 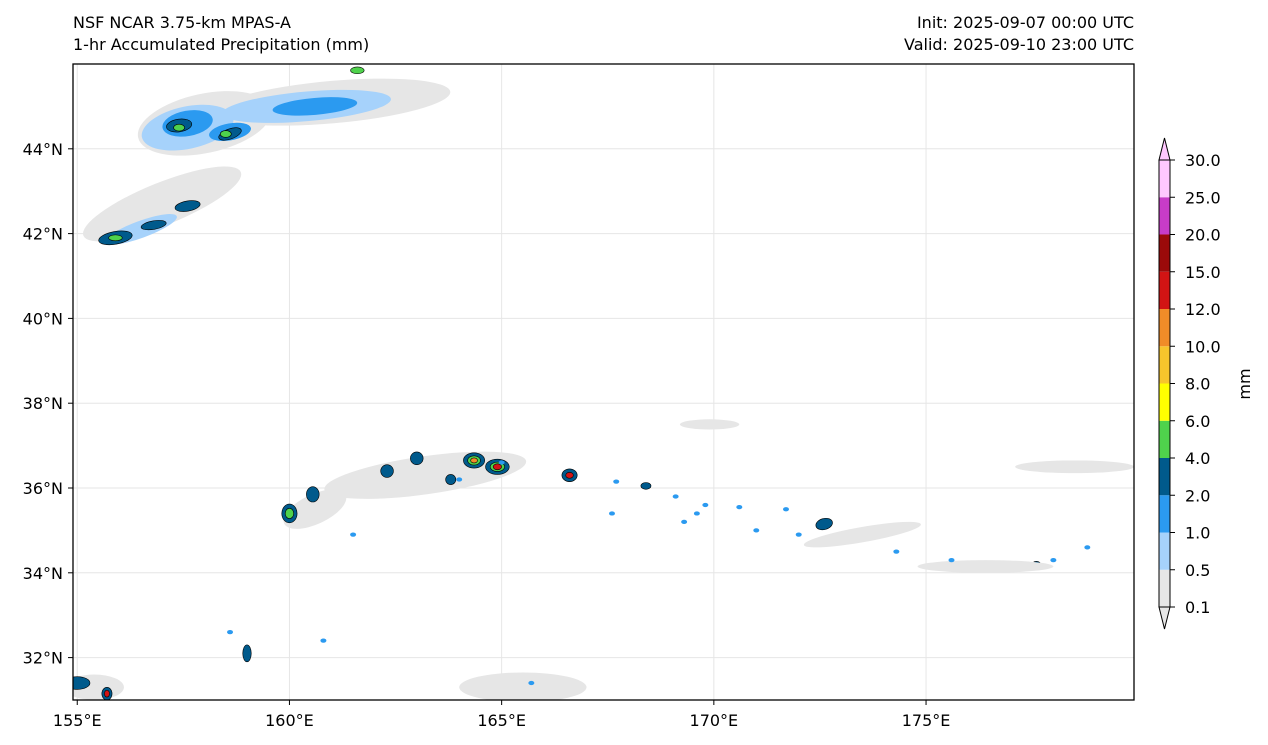 I want to click on lat-tick-label: 32°N, so click(x=43, y=658).